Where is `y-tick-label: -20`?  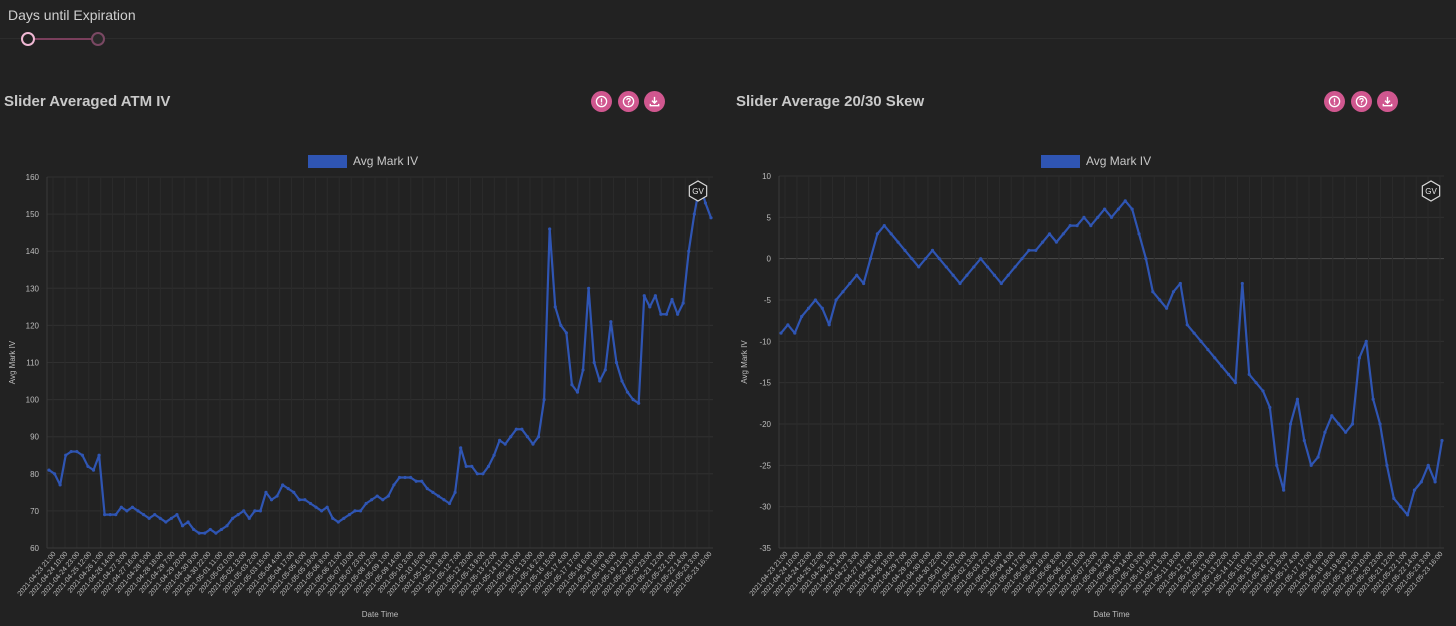 y-tick-label: -20 is located at coordinates (765, 424).